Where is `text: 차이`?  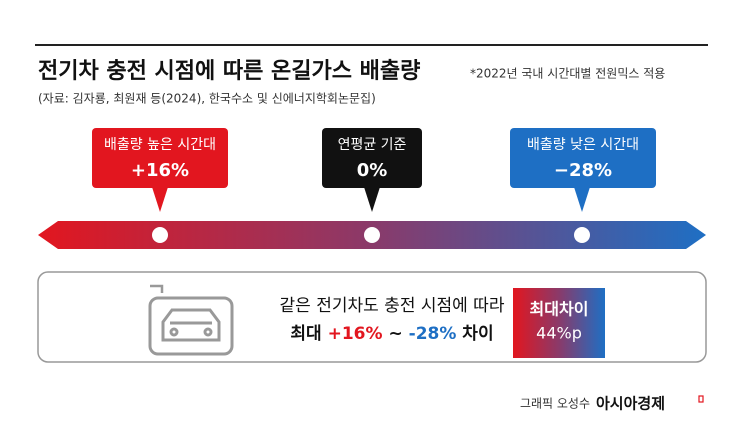 text: 차이 is located at coordinates (474, 334).